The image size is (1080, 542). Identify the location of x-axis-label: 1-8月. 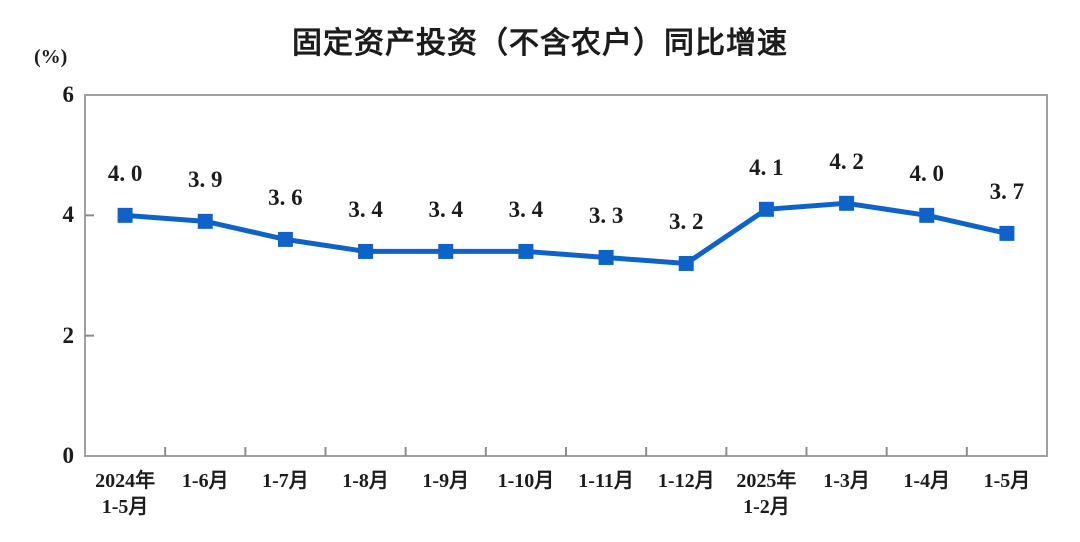
(365, 481).